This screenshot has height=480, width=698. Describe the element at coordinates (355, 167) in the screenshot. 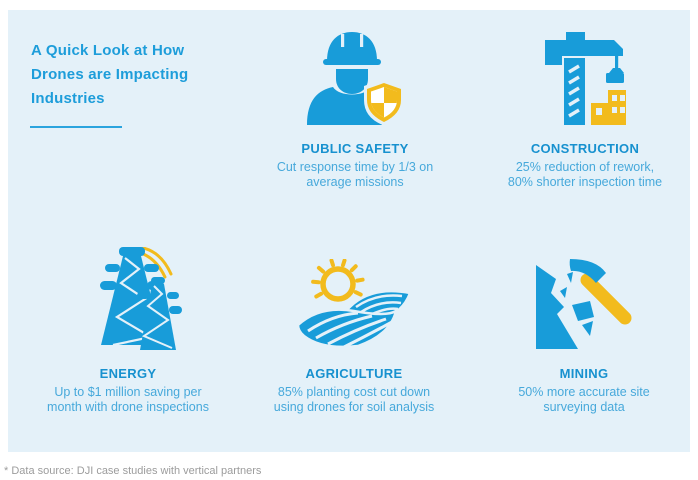

I see `public-safety-desc-line-1: Cut response time by 1/3 on` at that location.